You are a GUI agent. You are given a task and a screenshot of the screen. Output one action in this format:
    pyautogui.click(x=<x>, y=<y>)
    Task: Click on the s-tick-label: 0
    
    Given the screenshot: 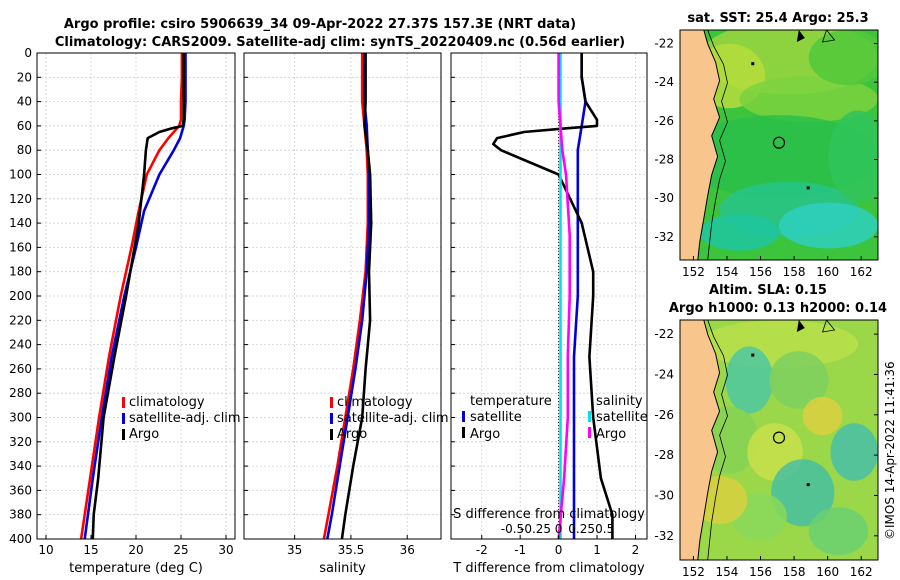 What is the action you would take?
    pyautogui.click(x=559, y=529)
    